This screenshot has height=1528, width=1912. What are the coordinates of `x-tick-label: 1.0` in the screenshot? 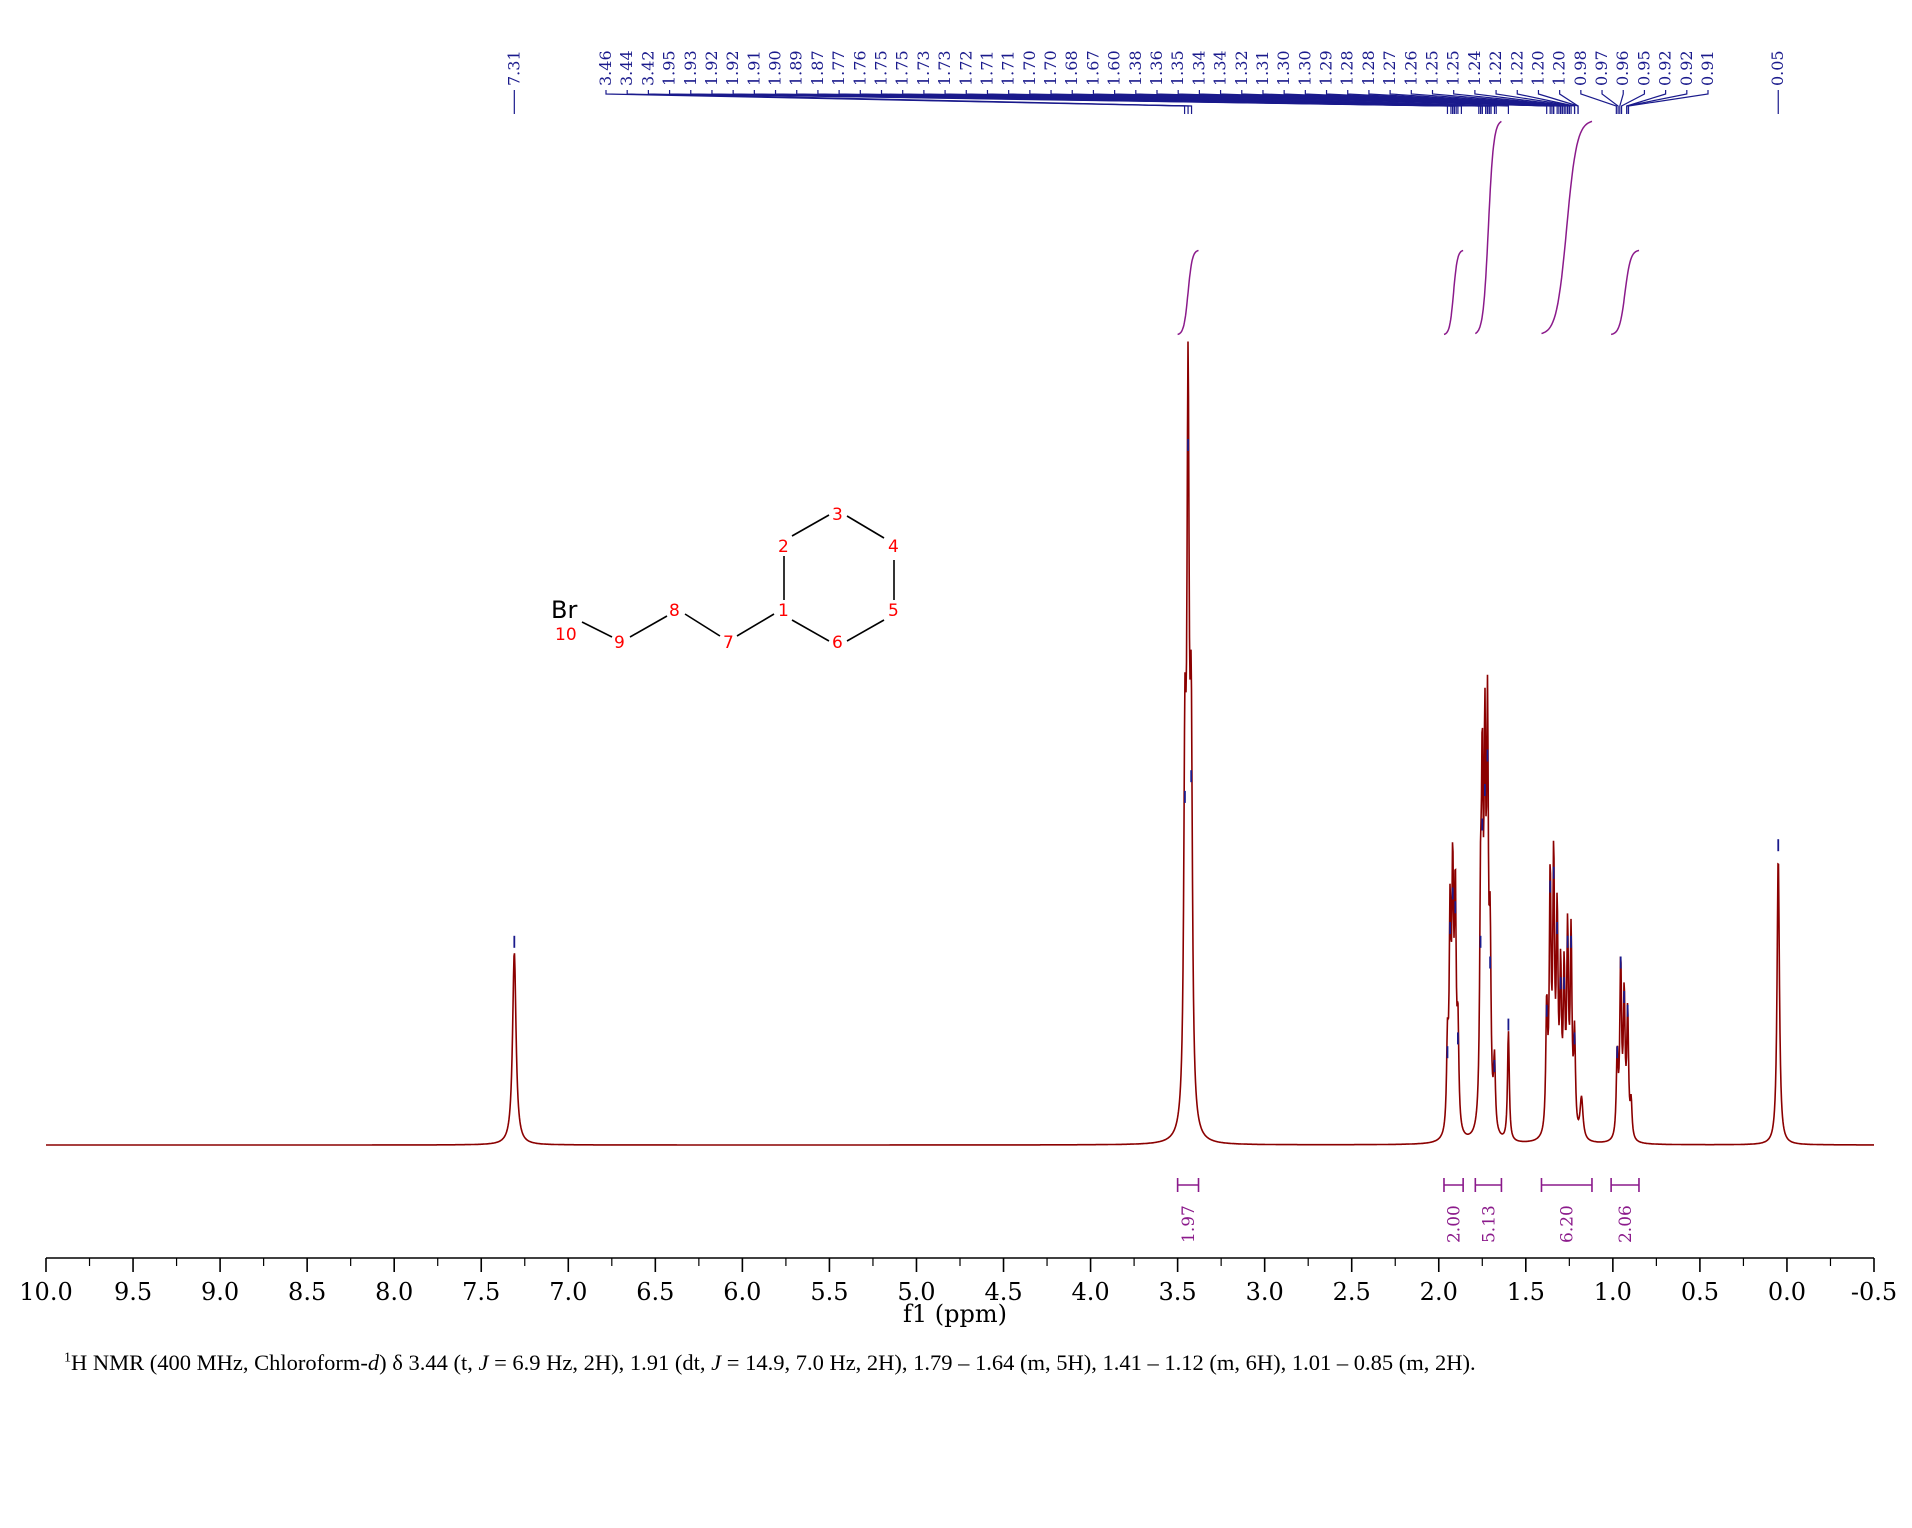 It's located at (1613, 1292).